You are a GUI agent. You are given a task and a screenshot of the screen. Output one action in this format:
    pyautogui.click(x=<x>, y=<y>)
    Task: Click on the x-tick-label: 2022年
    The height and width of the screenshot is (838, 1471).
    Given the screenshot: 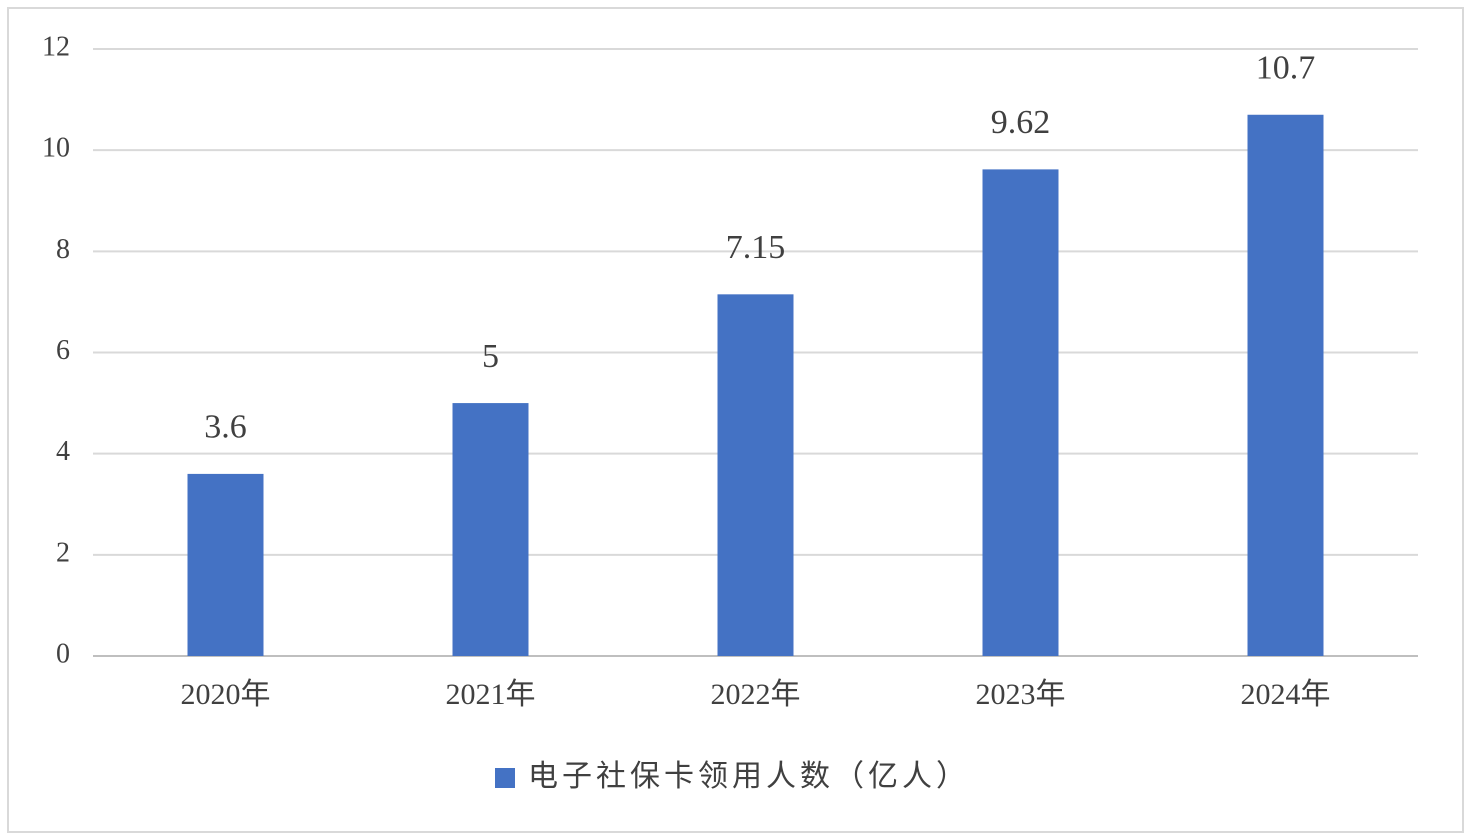 What is the action you would take?
    pyautogui.click(x=756, y=694)
    